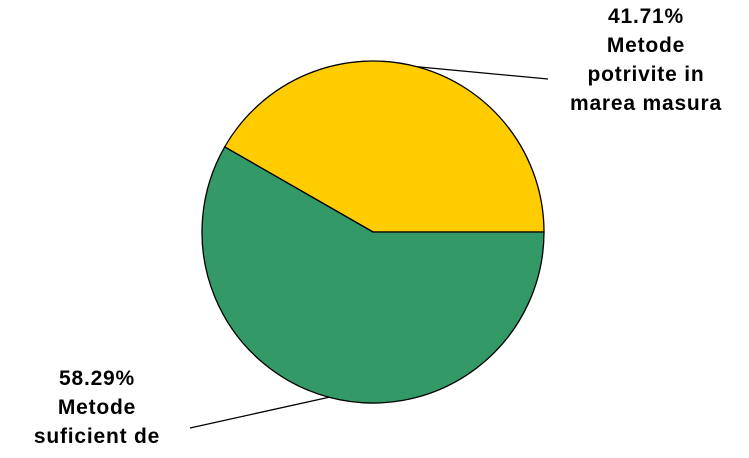 The height and width of the screenshot is (458, 749). Describe the element at coordinates (646, 60) in the screenshot. I see `data-label-slice-0: 41.71% Metode potrivite in marea masura` at that location.